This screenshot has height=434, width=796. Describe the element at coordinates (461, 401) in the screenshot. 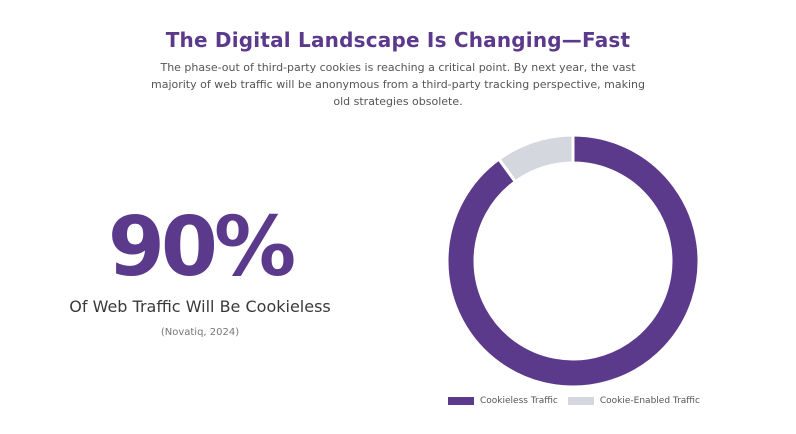

I see `legend-swatch-cookieless` at that location.